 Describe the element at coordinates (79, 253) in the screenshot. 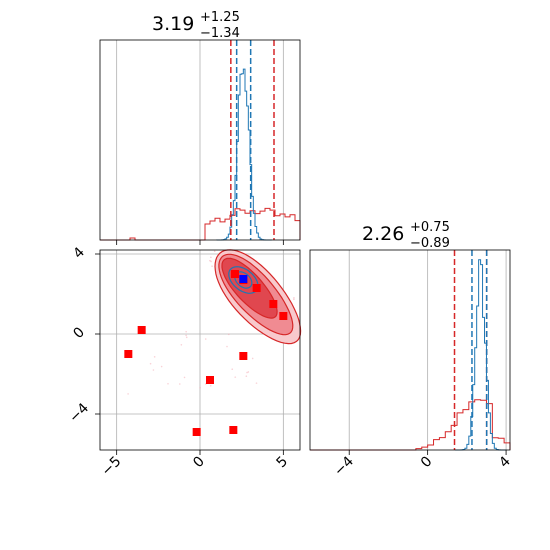

I see `tick-label-y-joint-2: 4` at that location.